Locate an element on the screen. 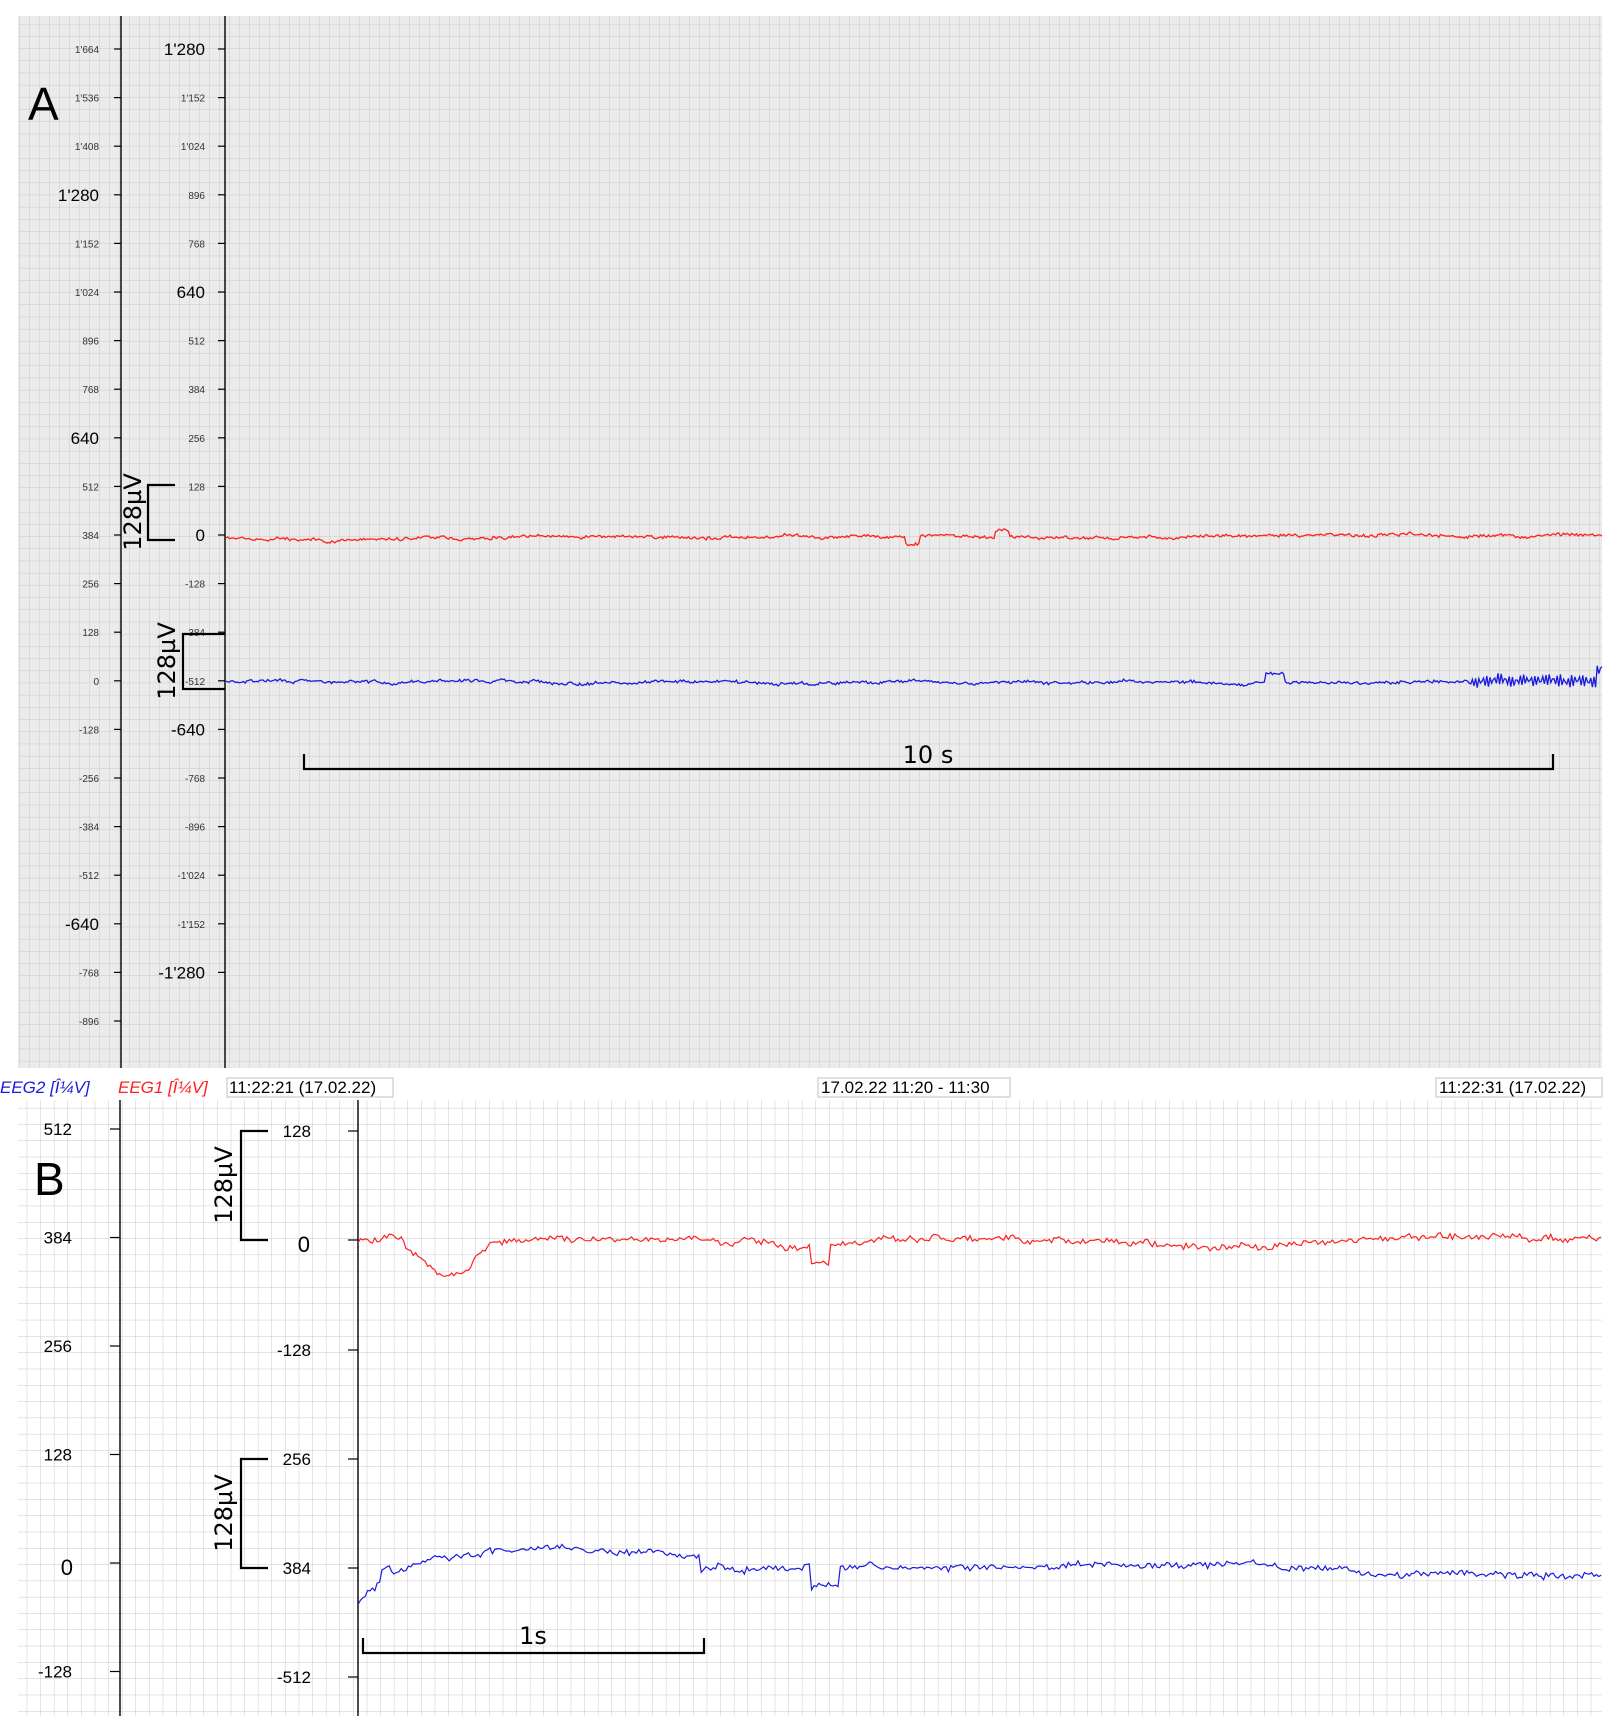  panel-a-inner-tick-label: 128 is located at coordinates (196, 487).